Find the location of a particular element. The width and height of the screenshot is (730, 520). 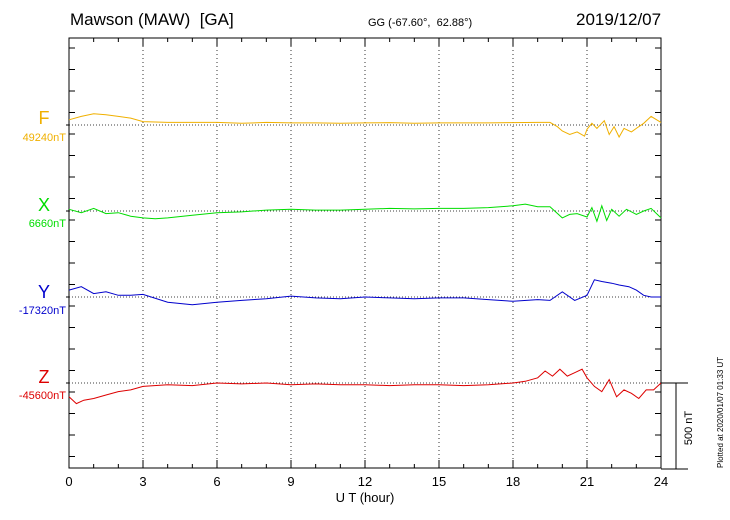

x-tick-label: 9 is located at coordinates (290, 481).